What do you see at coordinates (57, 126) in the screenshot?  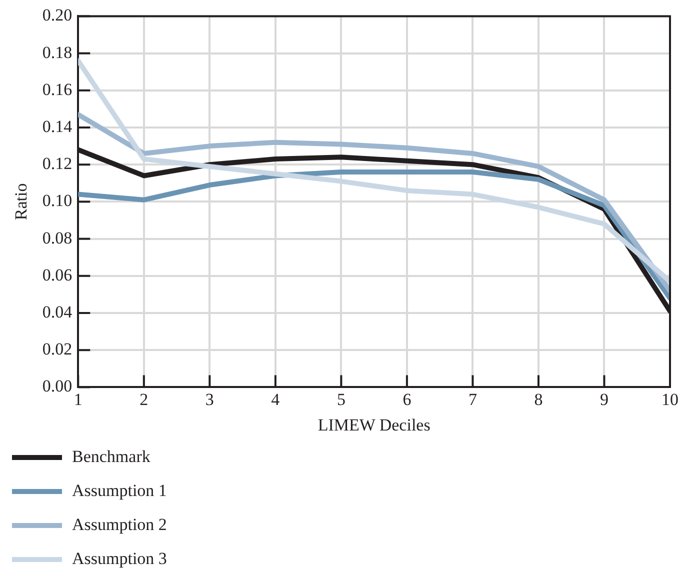 I see `y-tick-label: 0.14` at bounding box center [57, 126].